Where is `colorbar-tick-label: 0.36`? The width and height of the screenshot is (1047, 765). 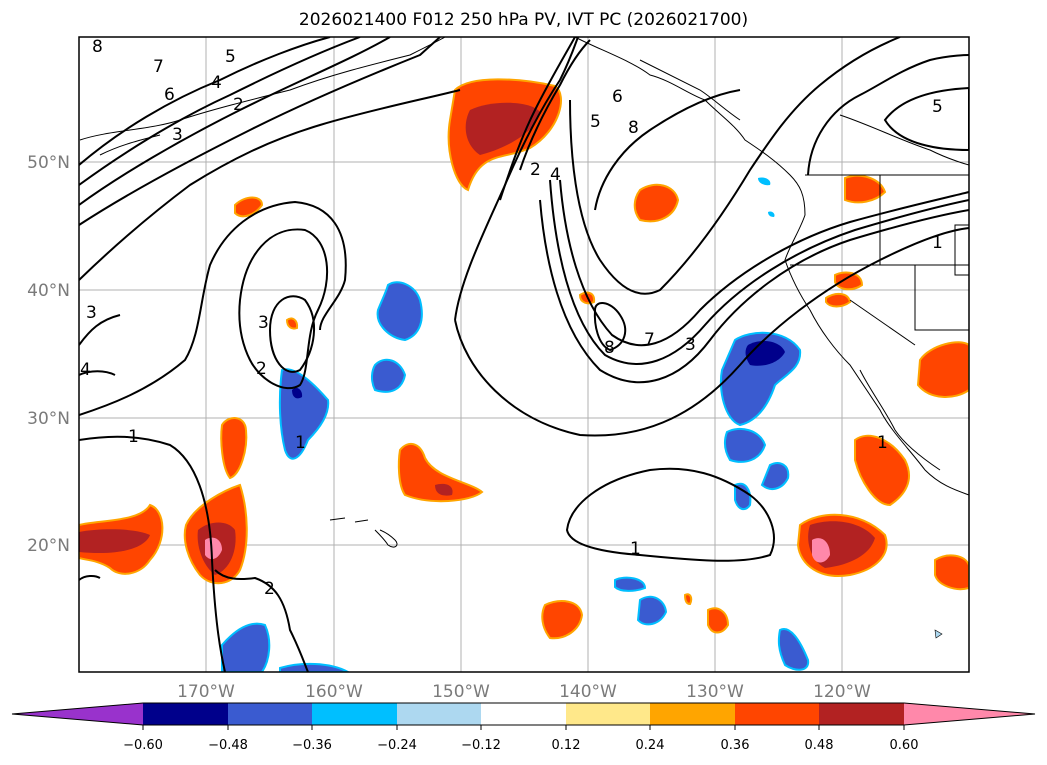
colorbar-tick-label: 0.36 is located at coordinates (735, 745).